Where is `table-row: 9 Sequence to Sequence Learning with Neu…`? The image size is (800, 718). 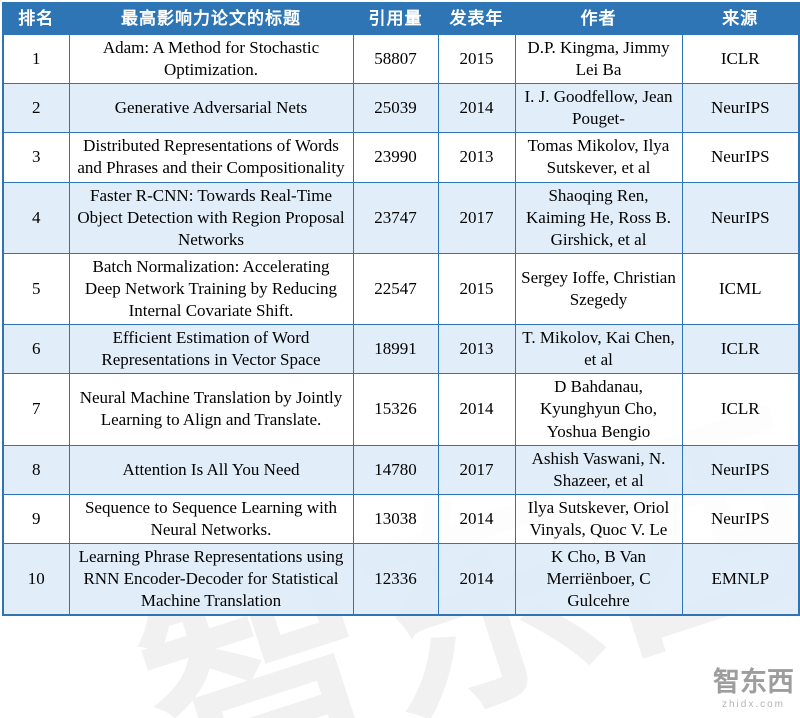
table-row: 9 Sequence to Sequence Learning with Neu… is located at coordinates (401, 518).